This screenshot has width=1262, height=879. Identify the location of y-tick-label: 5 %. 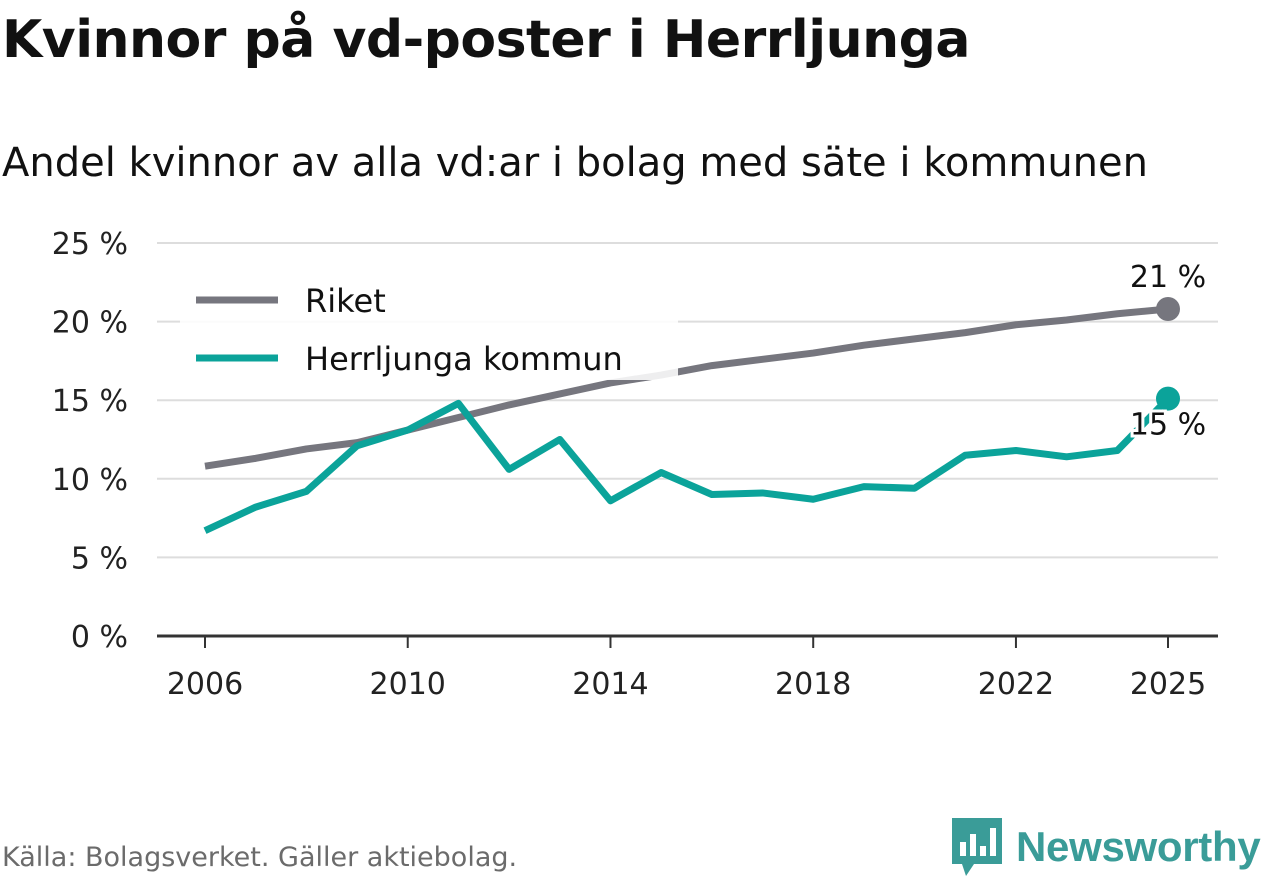
(99, 558).